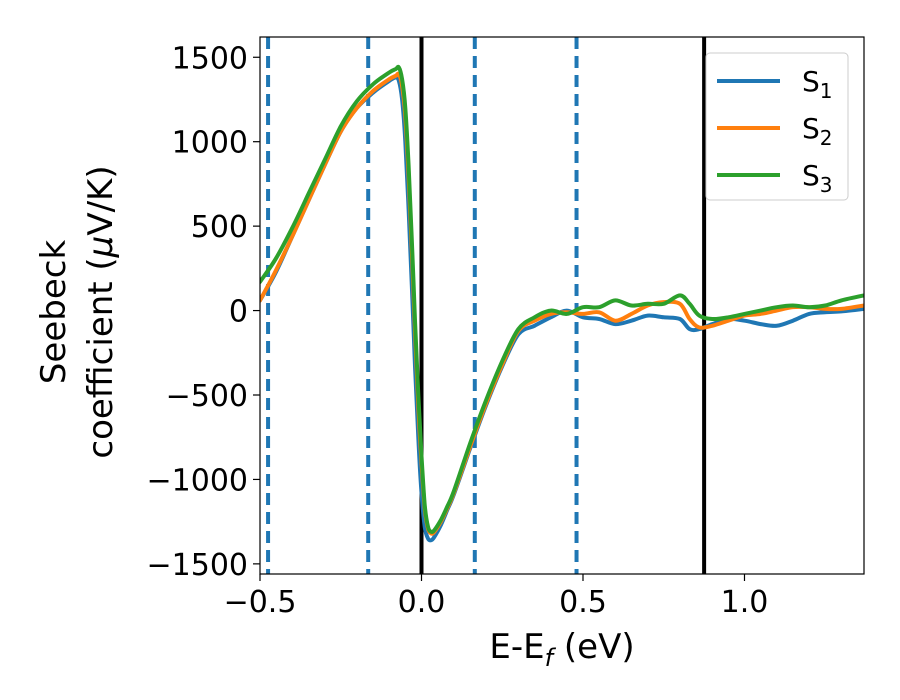 The width and height of the screenshot is (900, 700). What do you see at coordinates (777, 126) in the screenshot?
I see `legend: S1 S2 S3` at bounding box center [777, 126].